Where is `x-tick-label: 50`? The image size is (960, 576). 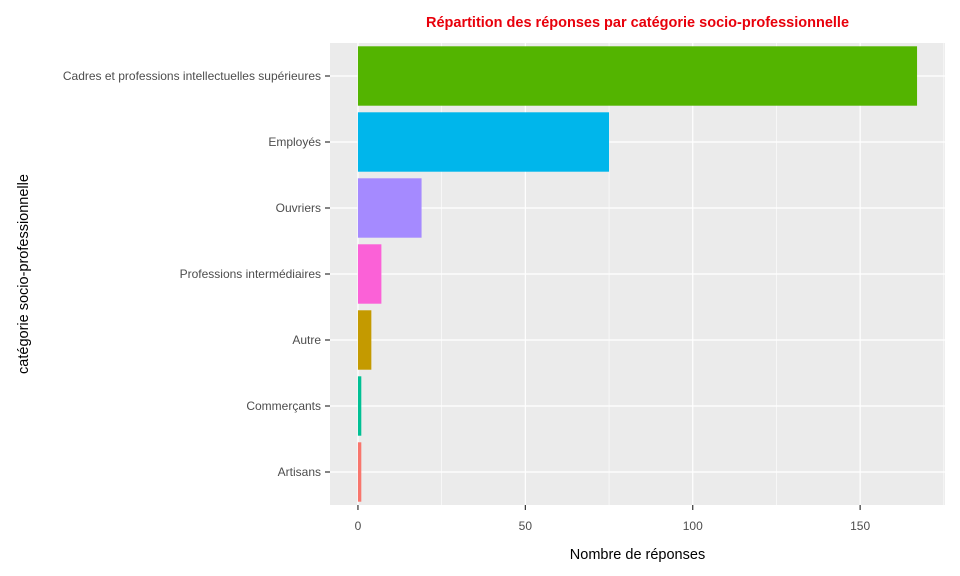 x-tick-label: 50 is located at coordinates (526, 526).